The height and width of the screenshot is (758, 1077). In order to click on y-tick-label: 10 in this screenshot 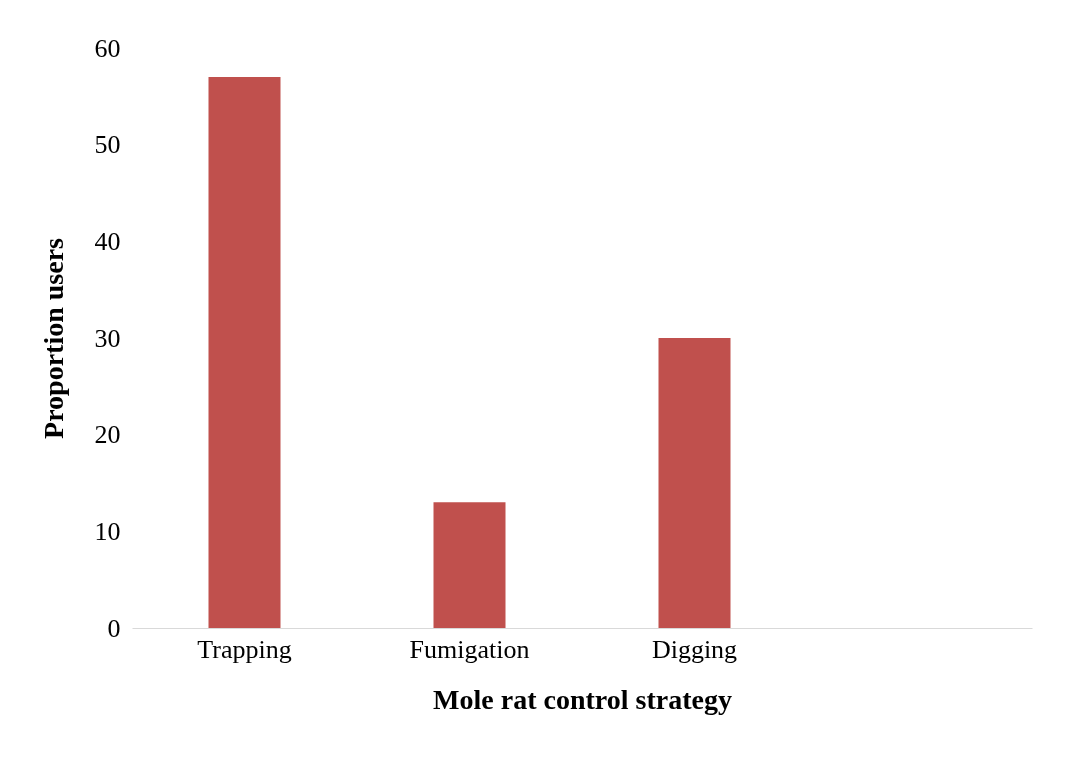, I will do `click(107, 531)`.